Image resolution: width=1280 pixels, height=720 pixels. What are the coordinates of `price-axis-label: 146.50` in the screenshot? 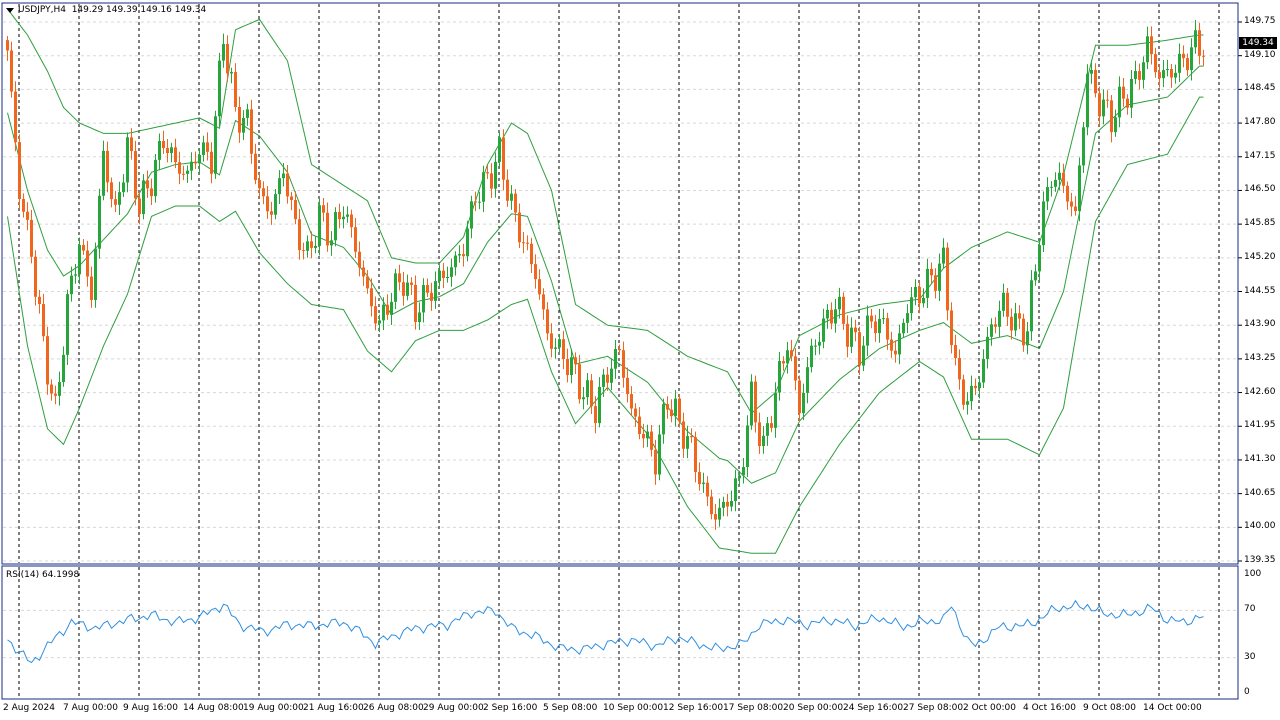 It's located at (1260, 189).